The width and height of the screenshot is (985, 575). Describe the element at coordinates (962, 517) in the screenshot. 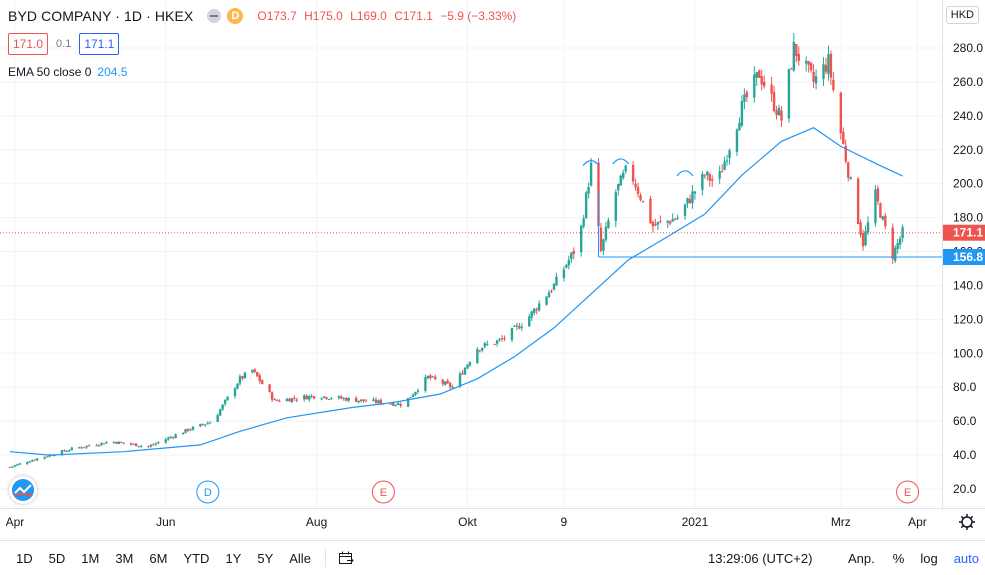

I see `settings-gear-tooth` at that location.